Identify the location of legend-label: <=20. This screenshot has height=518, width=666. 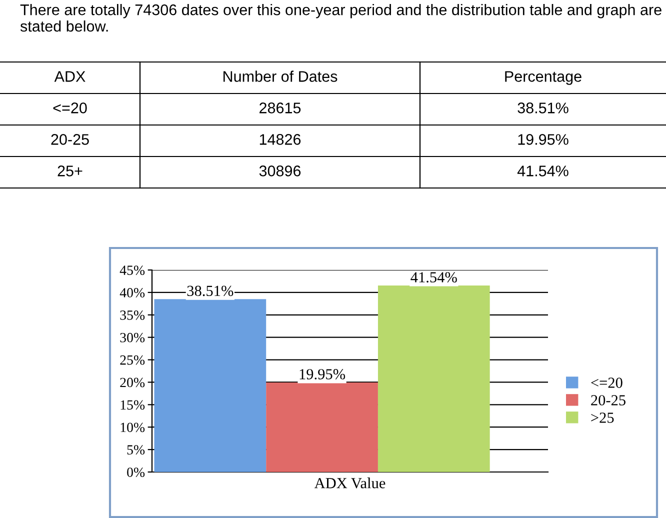
(606, 383).